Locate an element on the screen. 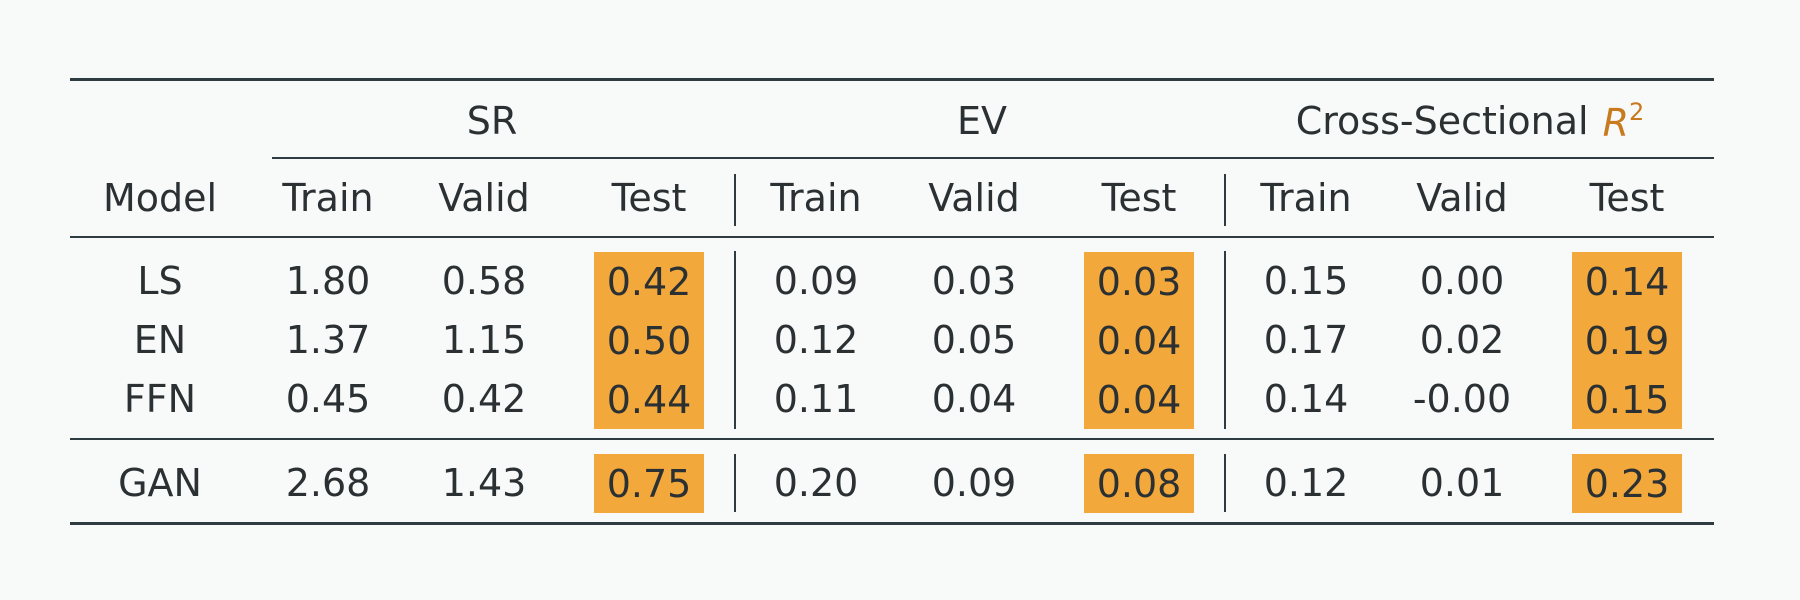 The width and height of the screenshot is (1800, 600). row-ls-r2-train: 0.15 is located at coordinates (1306, 281).